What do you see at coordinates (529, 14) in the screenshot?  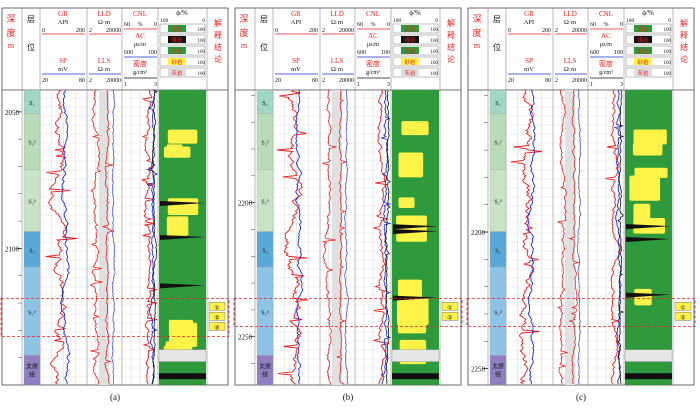 I see `gr-name: GR` at bounding box center [529, 14].